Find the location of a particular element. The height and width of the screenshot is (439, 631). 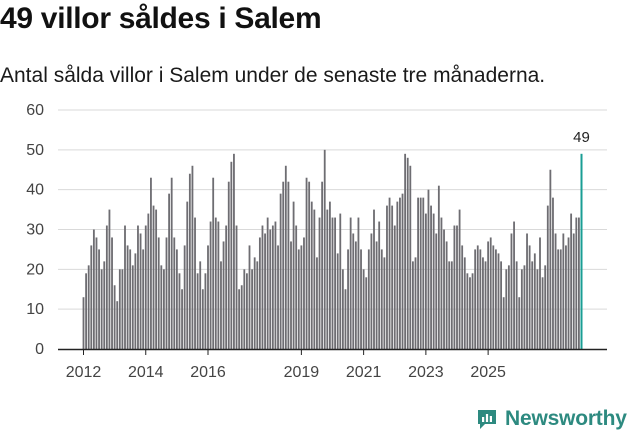

newsworthy-brand: Newsworthy is located at coordinates (551, 419).